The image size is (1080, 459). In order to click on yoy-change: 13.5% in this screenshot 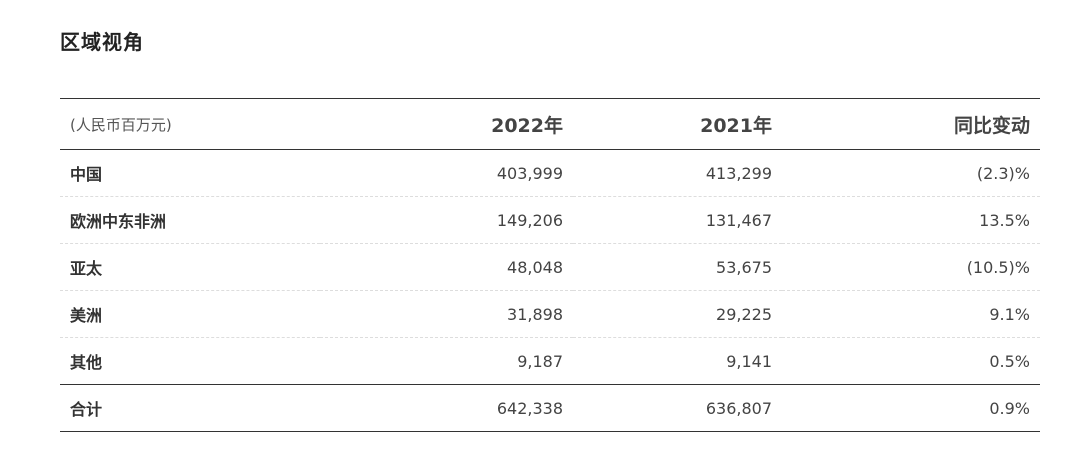, I will do `click(1004, 220)`.